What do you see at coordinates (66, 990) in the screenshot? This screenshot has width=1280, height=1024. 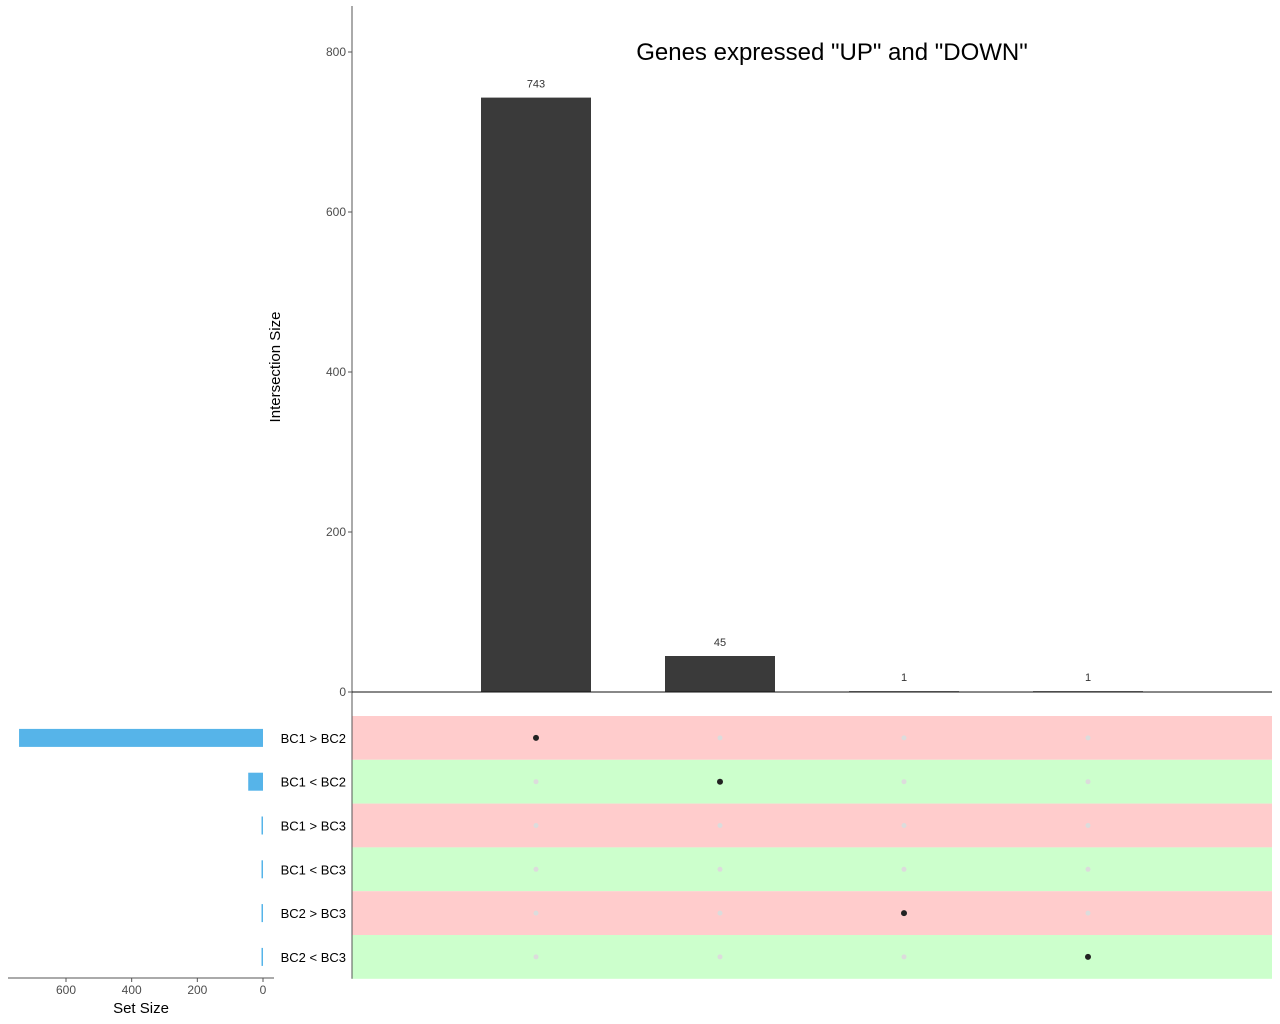 I see `set-axis-tick-label: 600` at bounding box center [66, 990].